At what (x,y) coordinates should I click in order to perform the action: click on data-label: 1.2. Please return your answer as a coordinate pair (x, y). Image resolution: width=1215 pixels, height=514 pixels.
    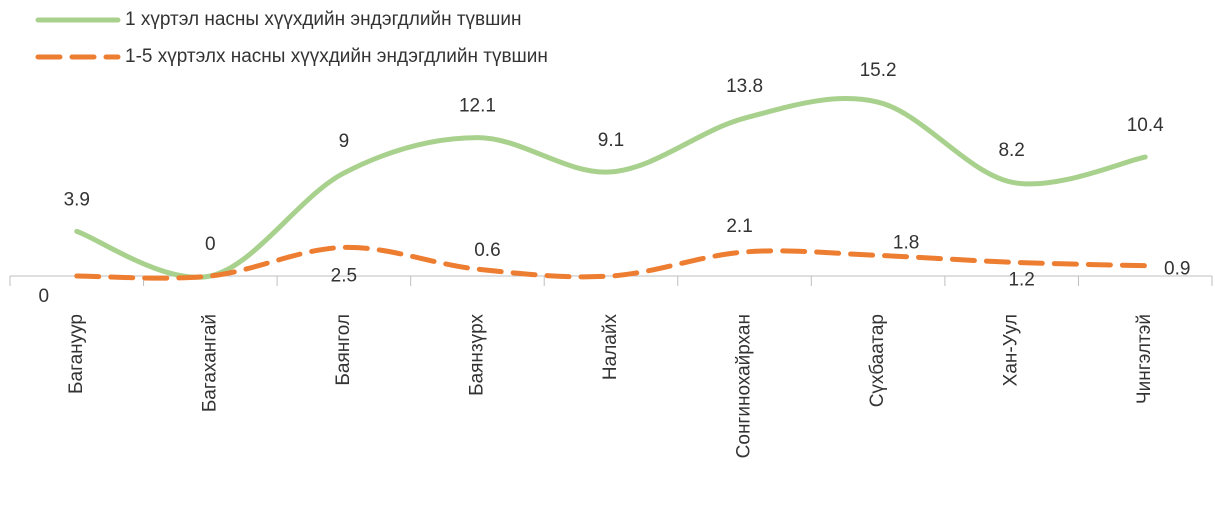
    Looking at the image, I should click on (1021, 279).